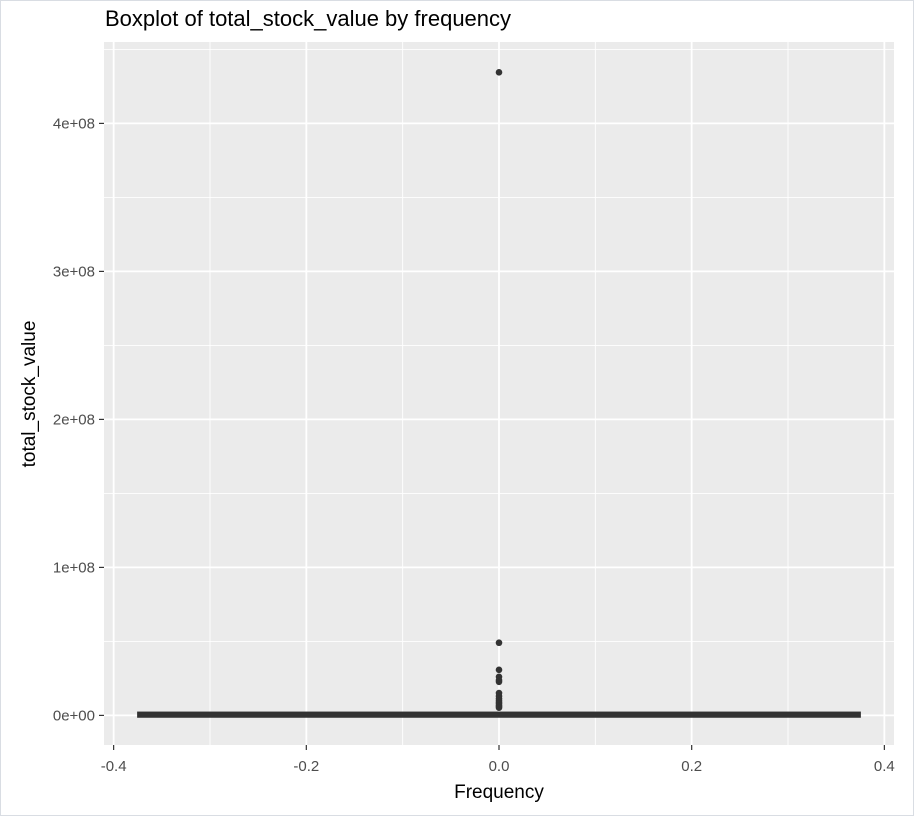  I want to click on y-tick-label: 1e+08, so click(74, 567).